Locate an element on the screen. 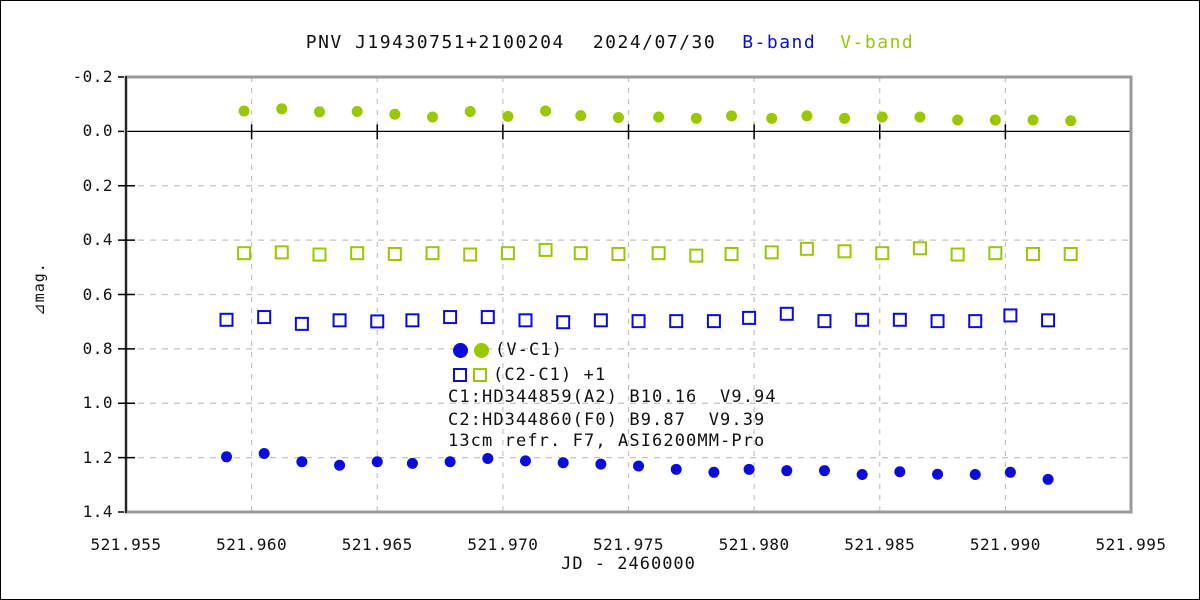  legend-row-vc1: (V-C1) is located at coordinates (508, 350).